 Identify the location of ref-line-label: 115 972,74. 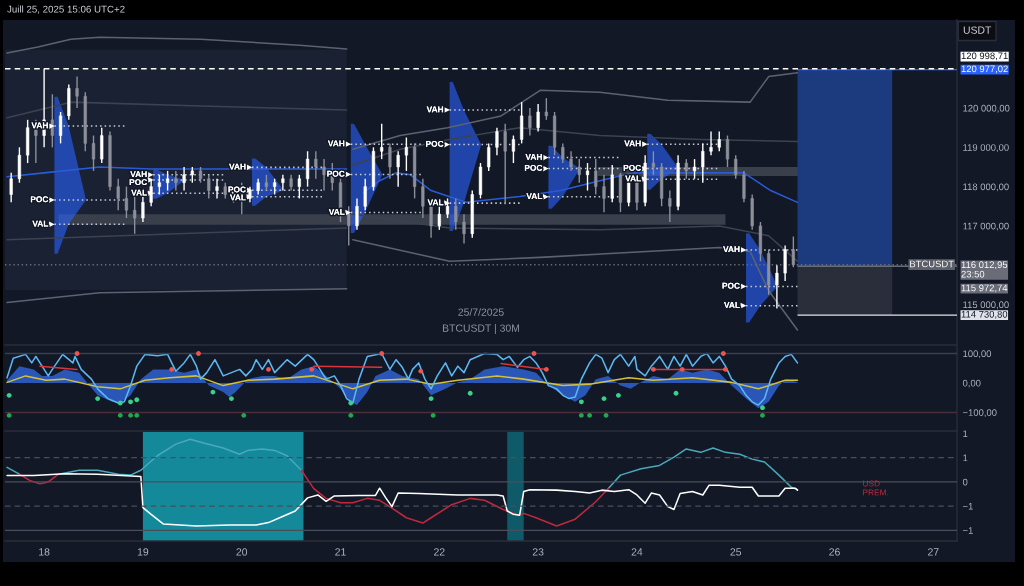
(984, 288).